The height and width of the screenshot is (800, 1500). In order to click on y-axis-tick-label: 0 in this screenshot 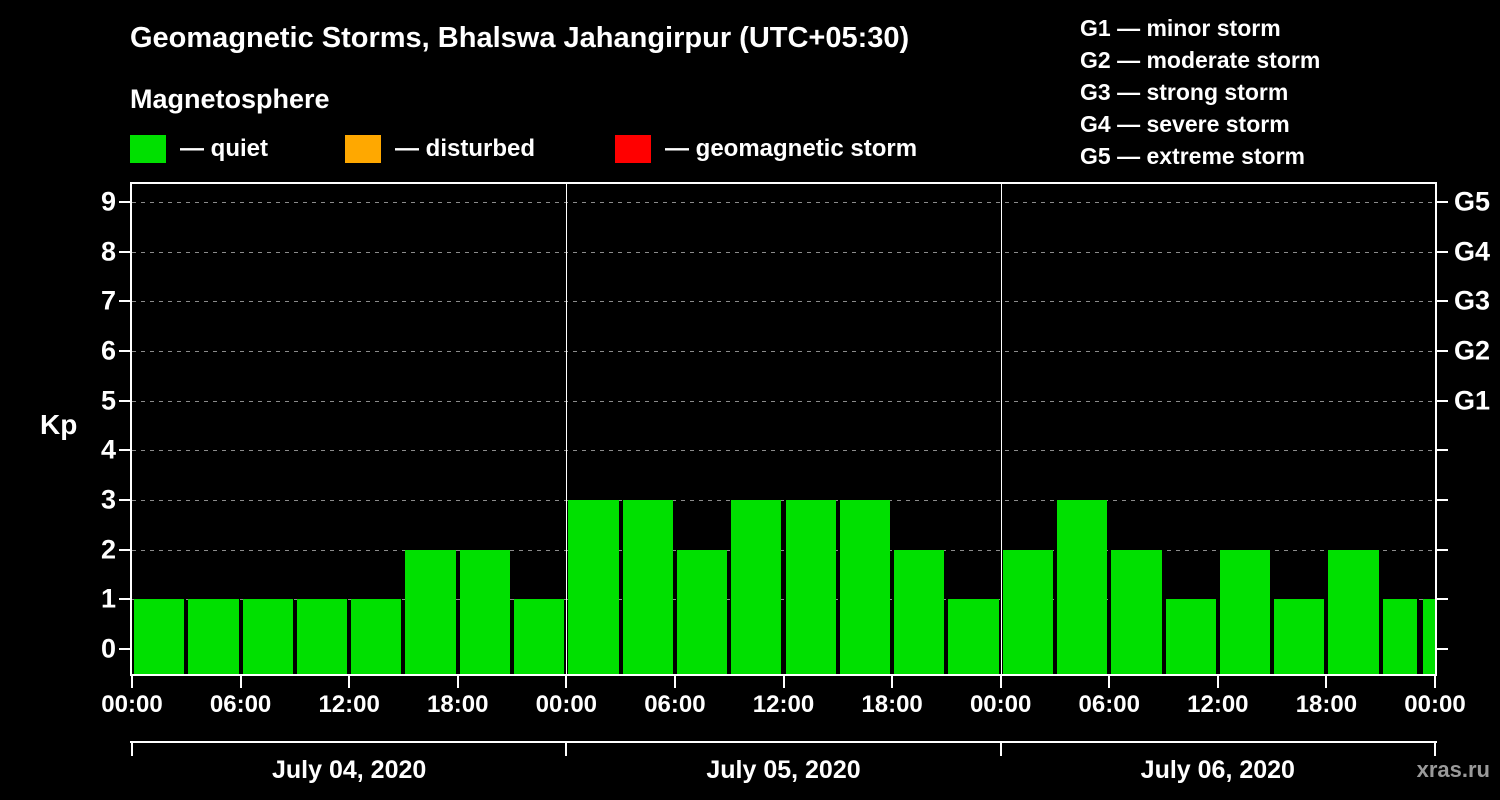, I will do `click(108, 648)`.